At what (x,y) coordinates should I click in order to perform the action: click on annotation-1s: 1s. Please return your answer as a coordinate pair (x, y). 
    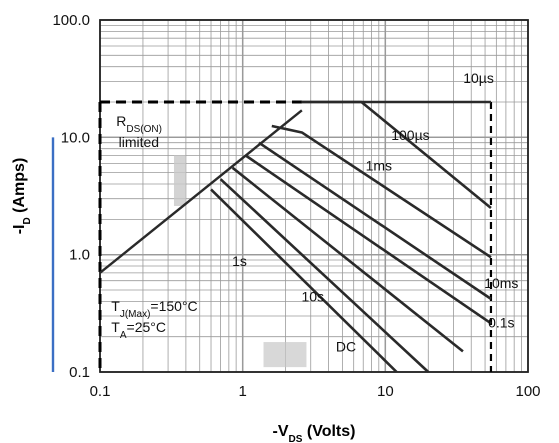
    Looking at the image, I should click on (239, 261).